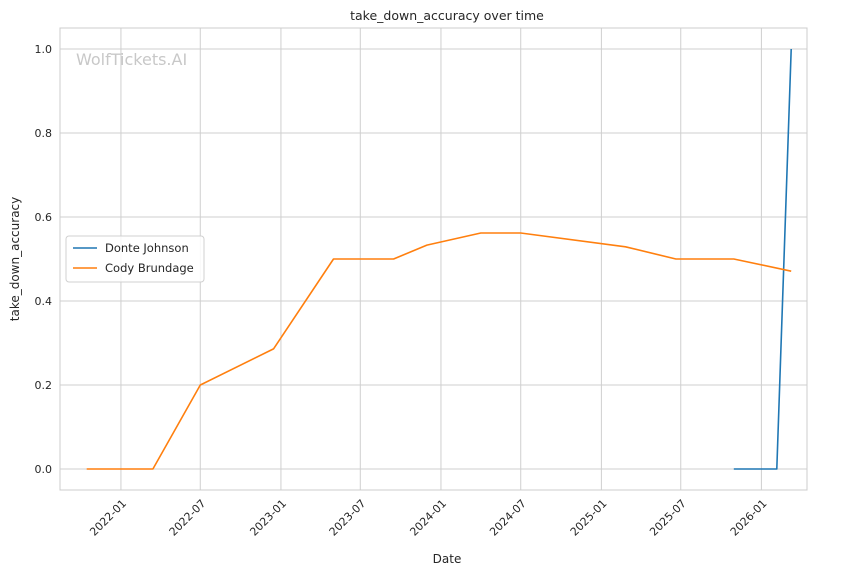 This screenshot has width=844, height=575. I want to click on x-tick-label: 2024-07, so click(508, 518).